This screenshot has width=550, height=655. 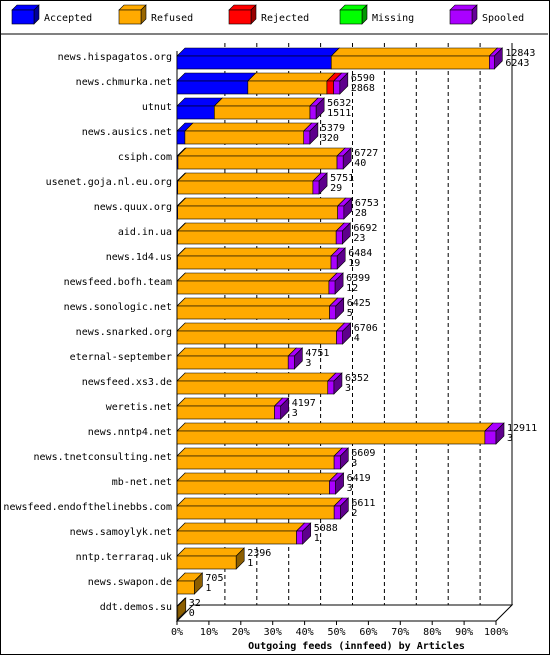 I want to click on bar-total-label: 705, so click(x=214, y=578).